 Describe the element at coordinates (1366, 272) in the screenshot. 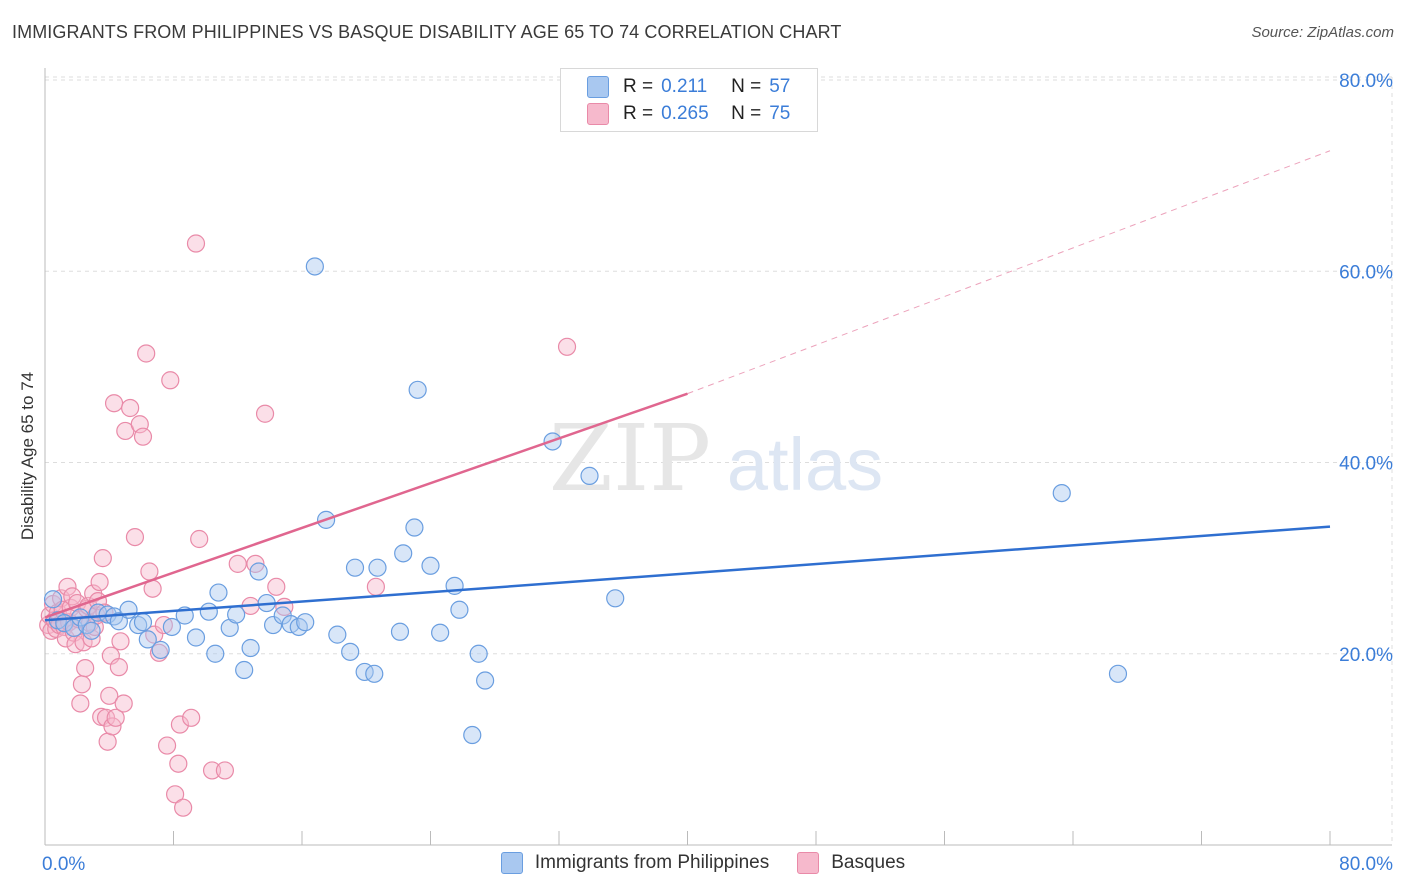

I see `y-tick-label: 60.0%` at that location.